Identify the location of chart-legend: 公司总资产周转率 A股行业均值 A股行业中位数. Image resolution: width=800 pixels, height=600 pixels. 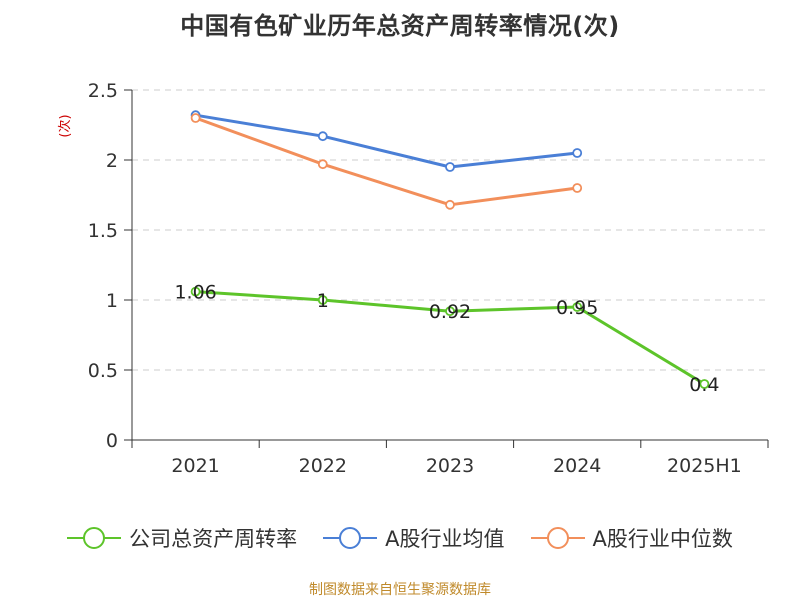
(400, 538).